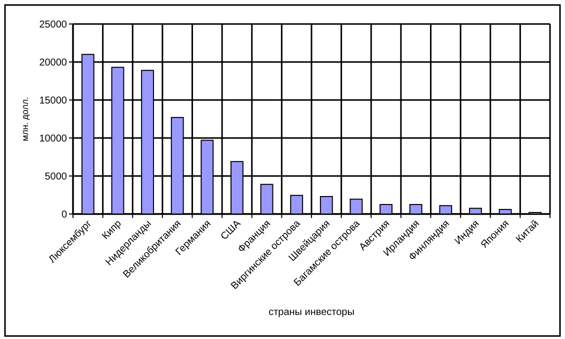 The width and height of the screenshot is (565, 339). What do you see at coordinates (56, 177) in the screenshot?
I see `y-tick-label: 5000` at bounding box center [56, 177].